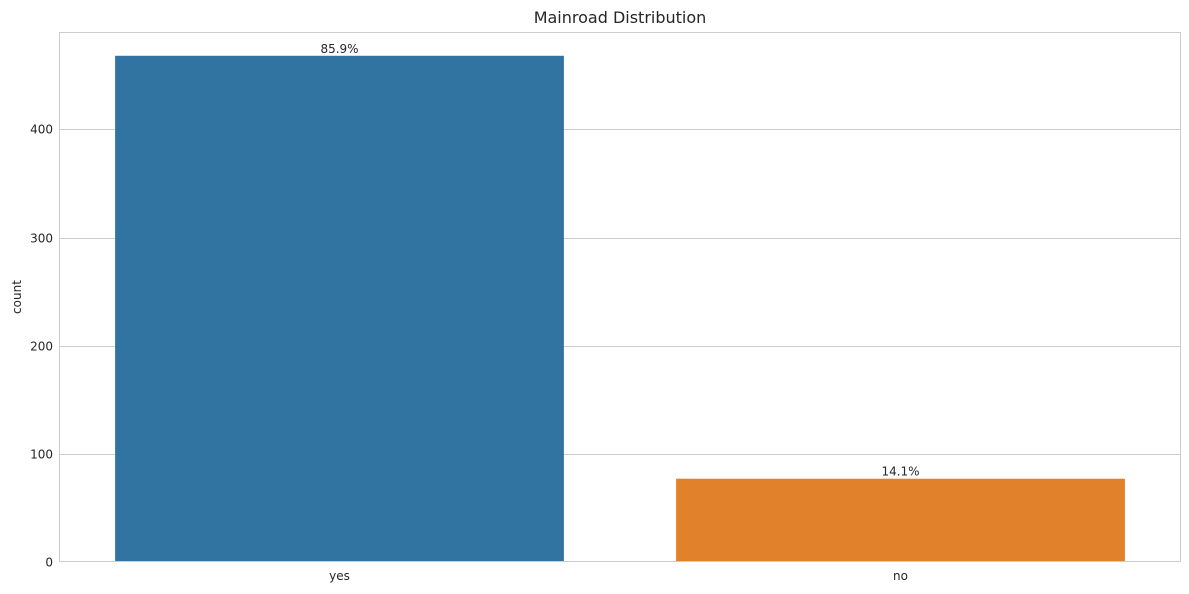  I want to click on x-axis-ticks: yes no, so click(618, 576).